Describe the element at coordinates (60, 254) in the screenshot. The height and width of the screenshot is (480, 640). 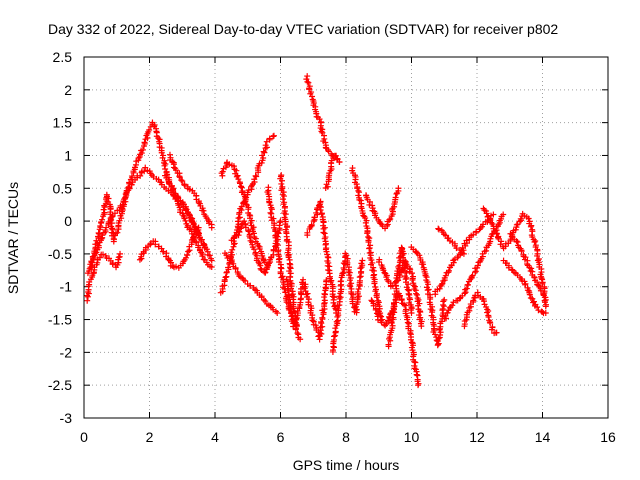
I see `y-tick-label: -0.5` at that location.